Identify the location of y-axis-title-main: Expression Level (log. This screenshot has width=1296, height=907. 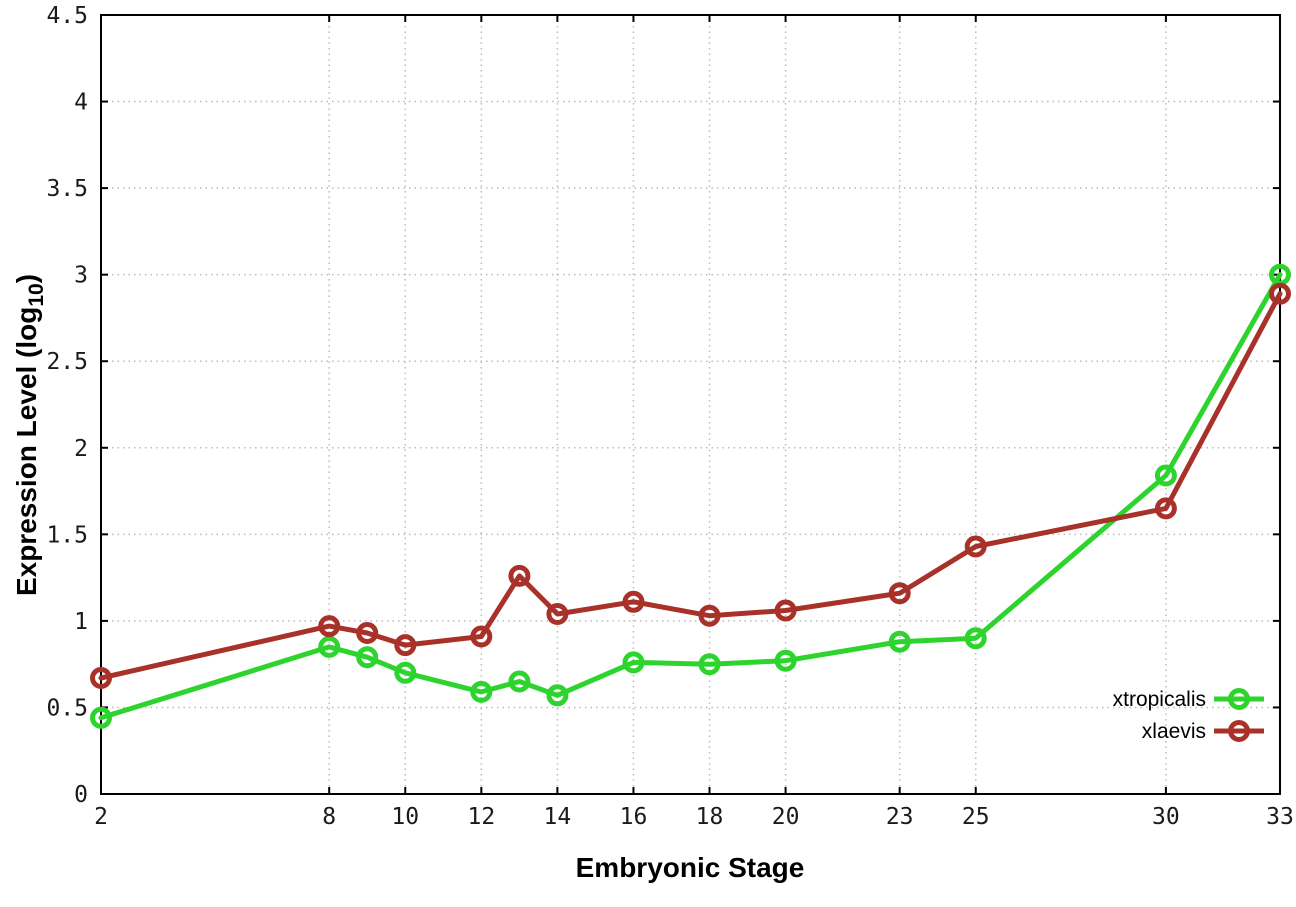
(26, 451).